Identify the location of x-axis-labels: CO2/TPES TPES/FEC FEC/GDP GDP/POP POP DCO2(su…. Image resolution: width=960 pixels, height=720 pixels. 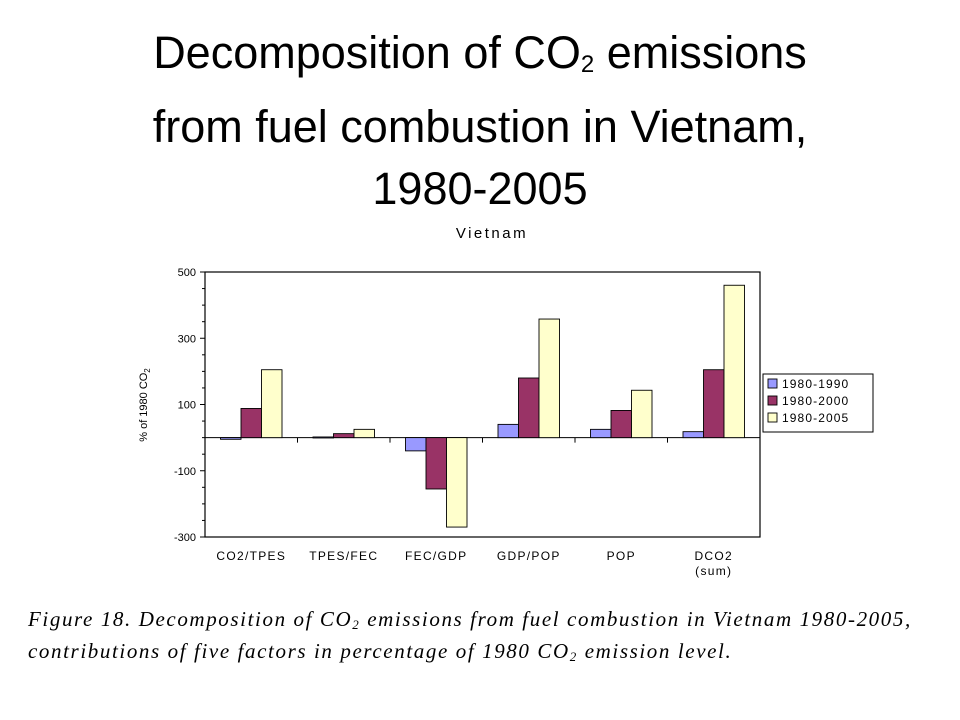
(474, 563).